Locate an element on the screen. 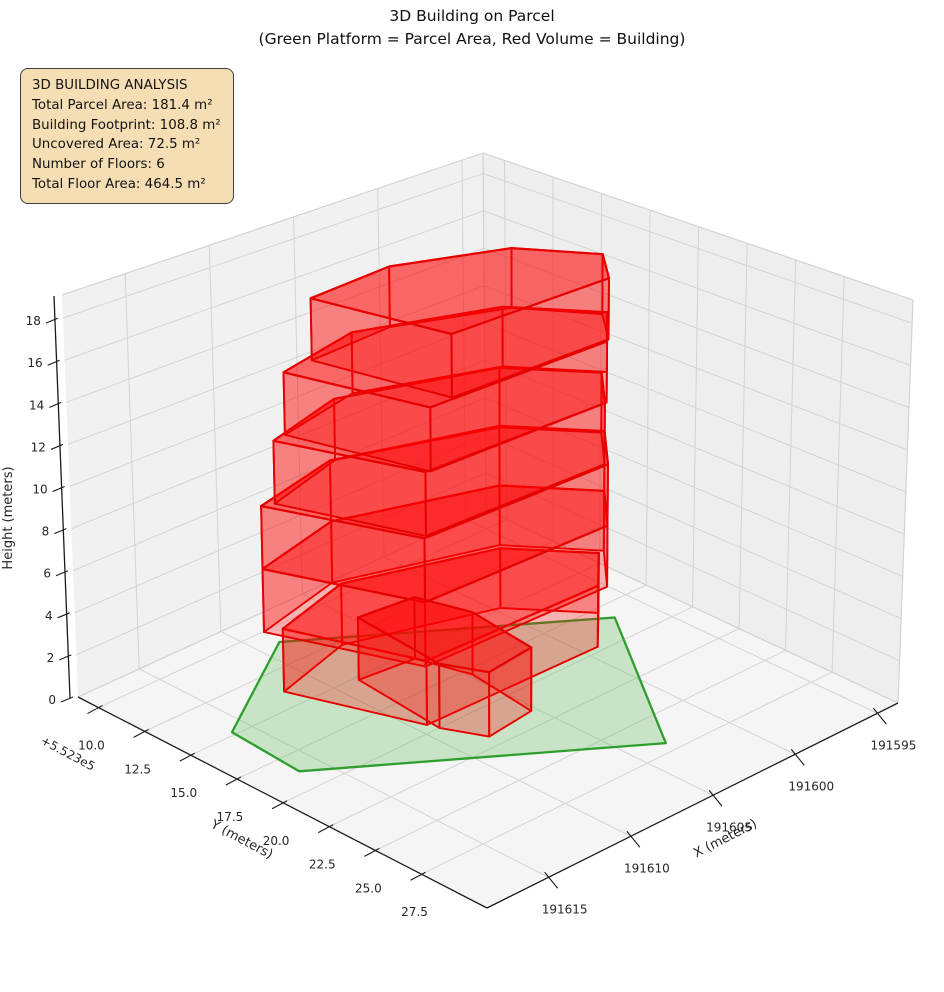 This screenshot has width=944, height=992. y-tick-label: 10.0 is located at coordinates (91, 746).